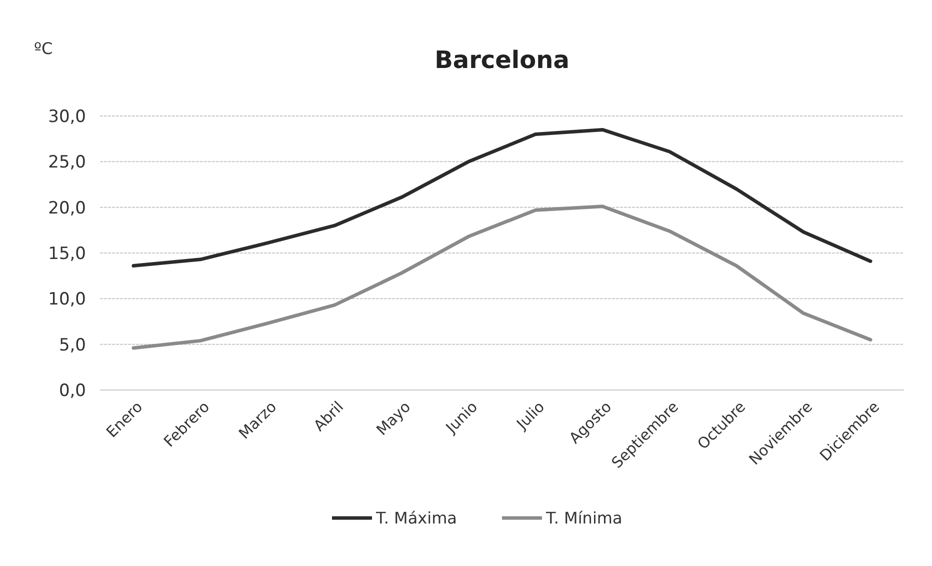 The image size is (932, 566). I want to click on y-tick-label: 20,0, so click(67, 208).